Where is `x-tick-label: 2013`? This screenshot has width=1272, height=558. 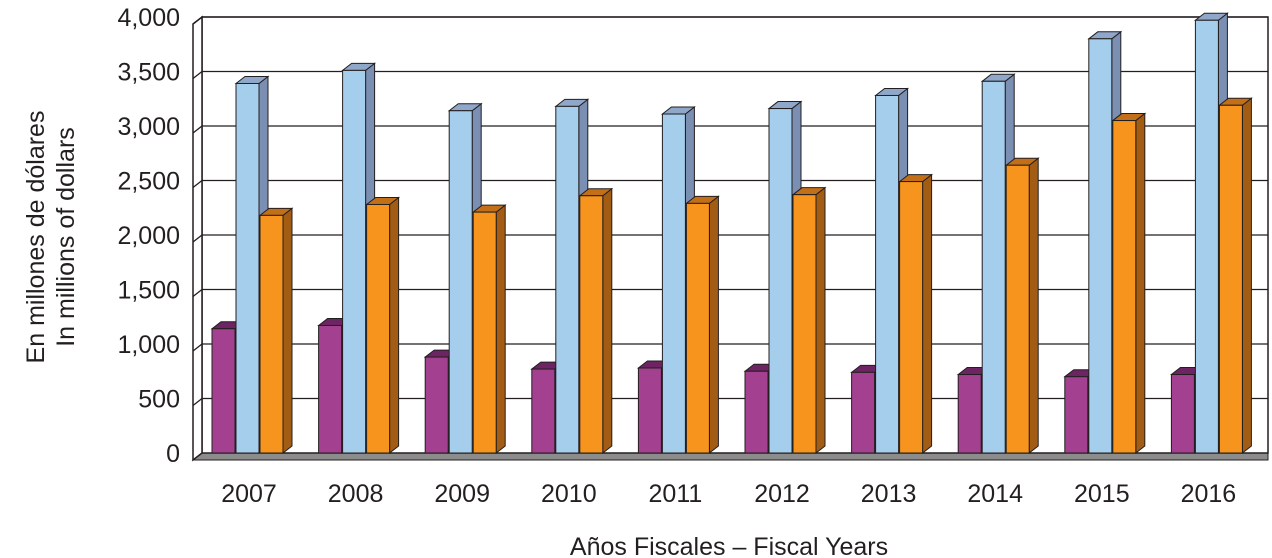
x-tick-label: 2013 is located at coordinates (889, 494).